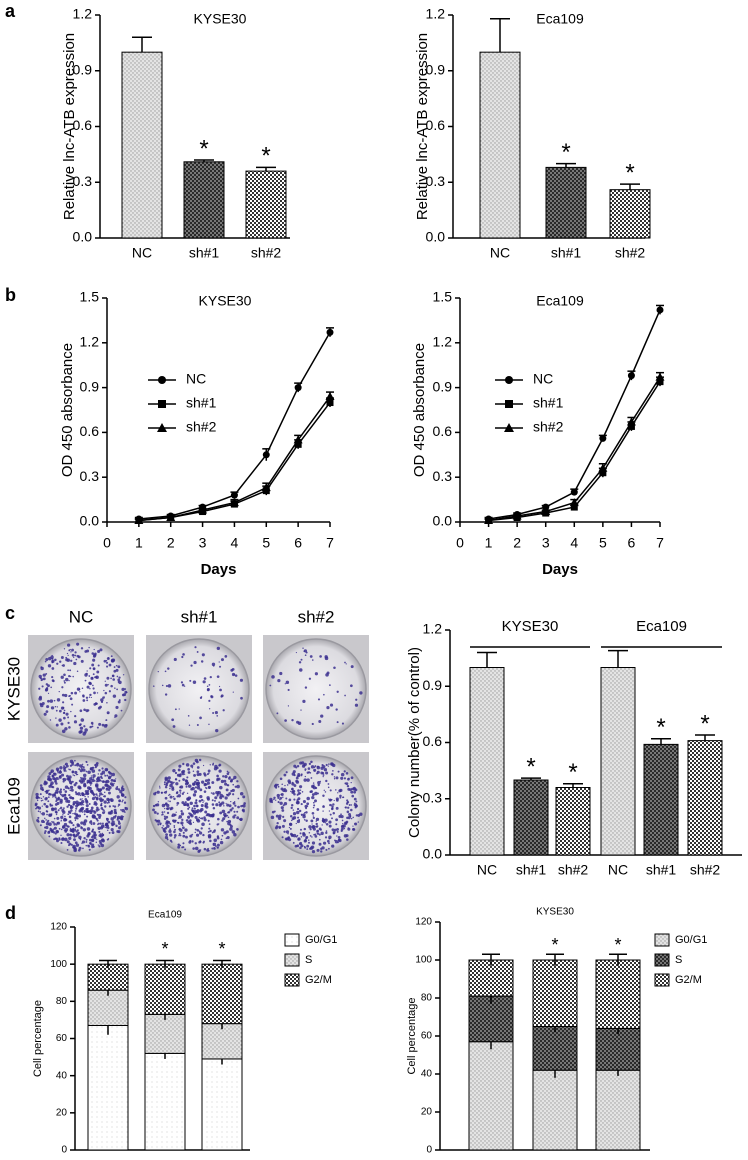 This screenshot has width=748, height=1160. What do you see at coordinates (560, 301) in the screenshot?
I see `chart-title: Eca109` at bounding box center [560, 301].